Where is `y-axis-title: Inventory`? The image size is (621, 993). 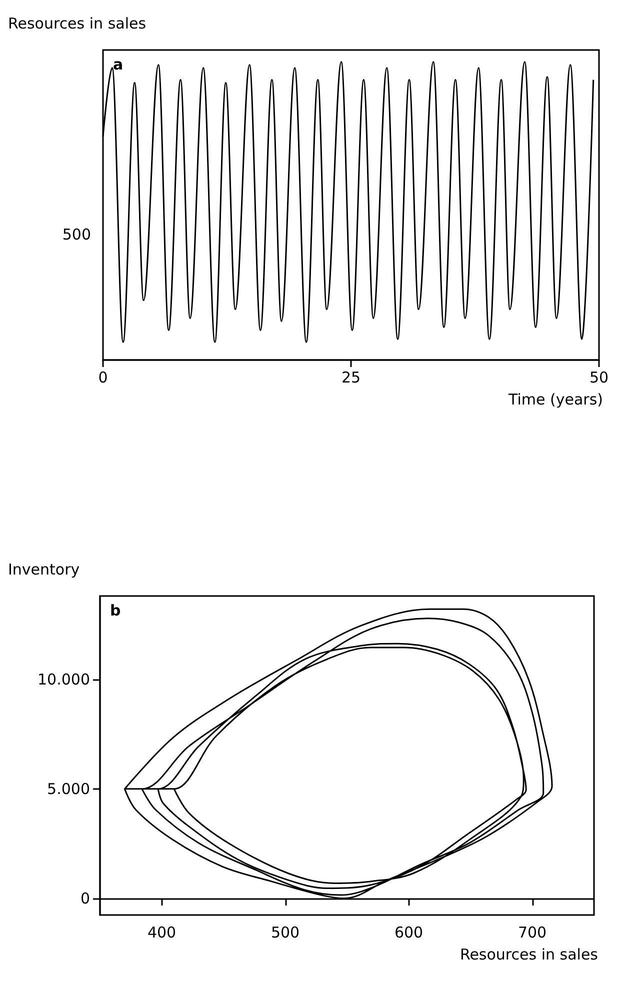
y-axis-title: Inventory is located at coordinates (44, 569).